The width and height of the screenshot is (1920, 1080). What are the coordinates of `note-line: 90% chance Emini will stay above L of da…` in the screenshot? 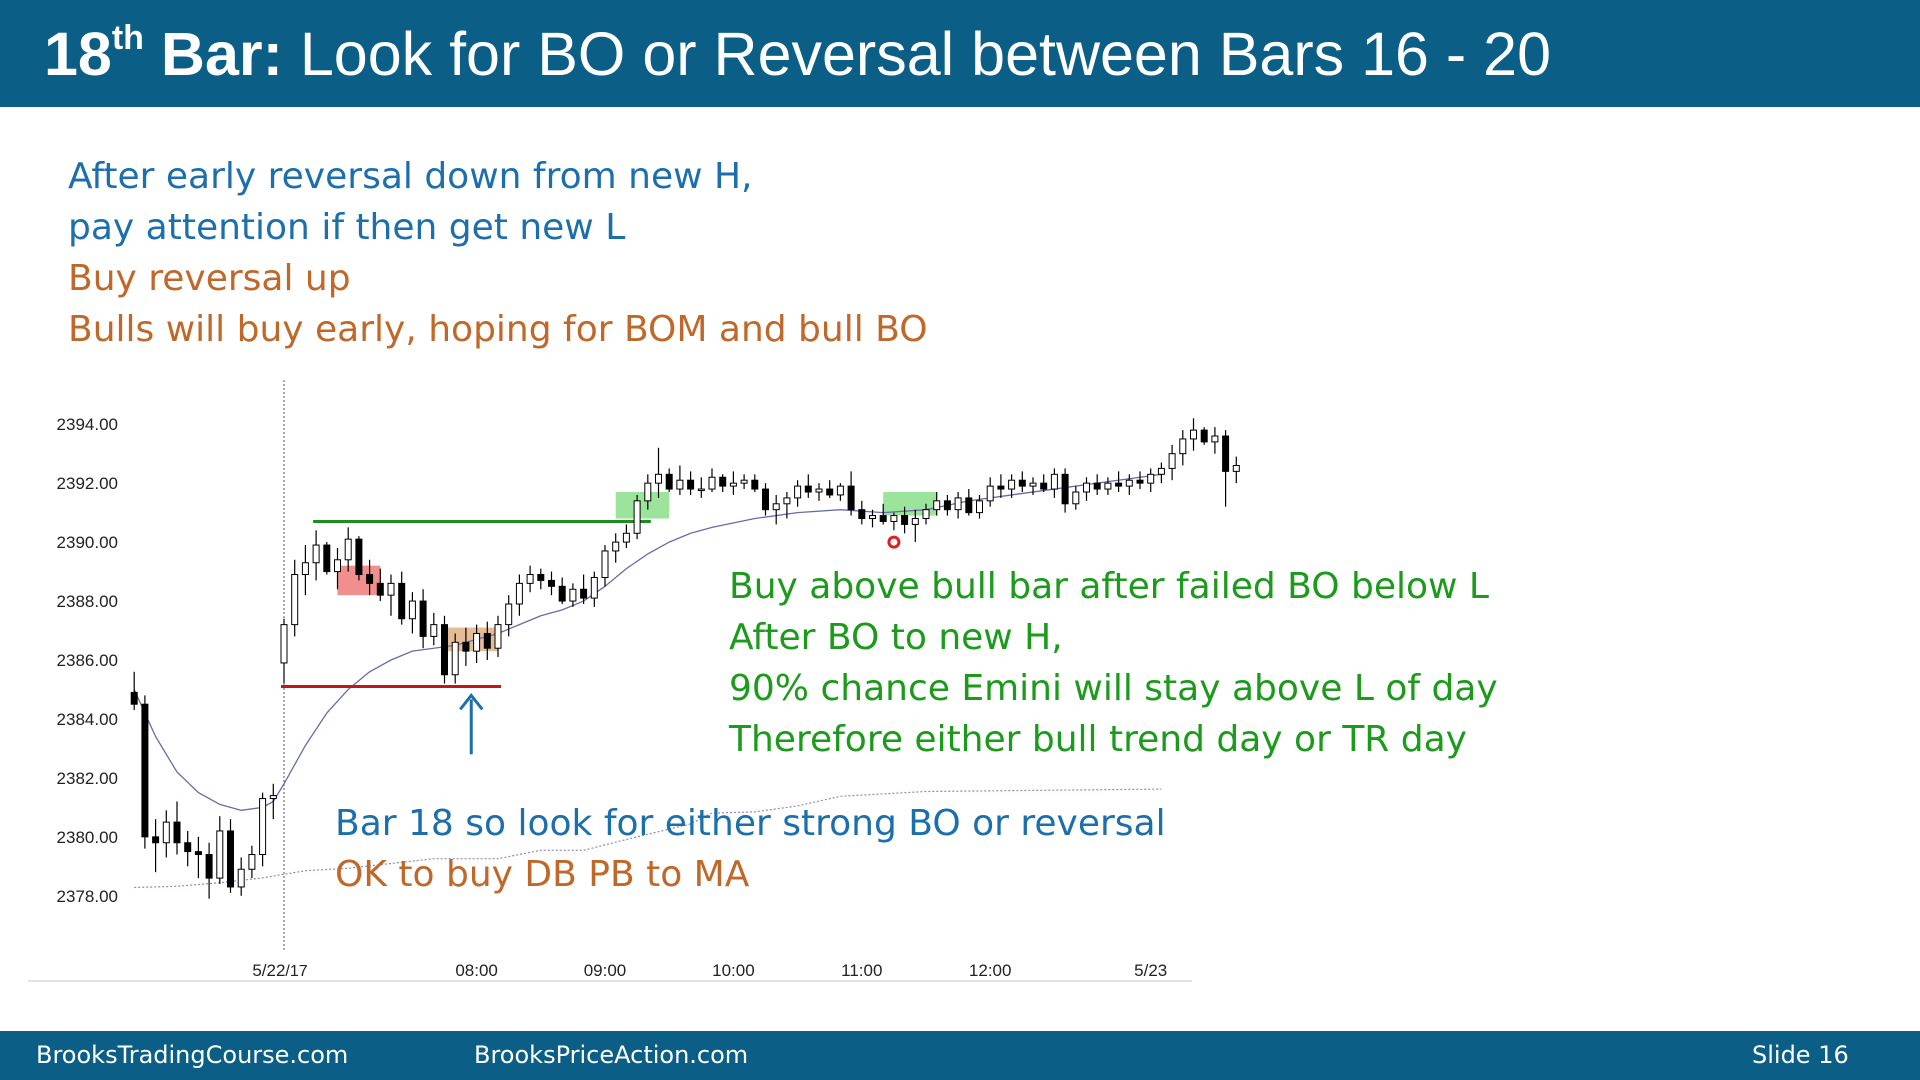 It's located at (1113, 688).